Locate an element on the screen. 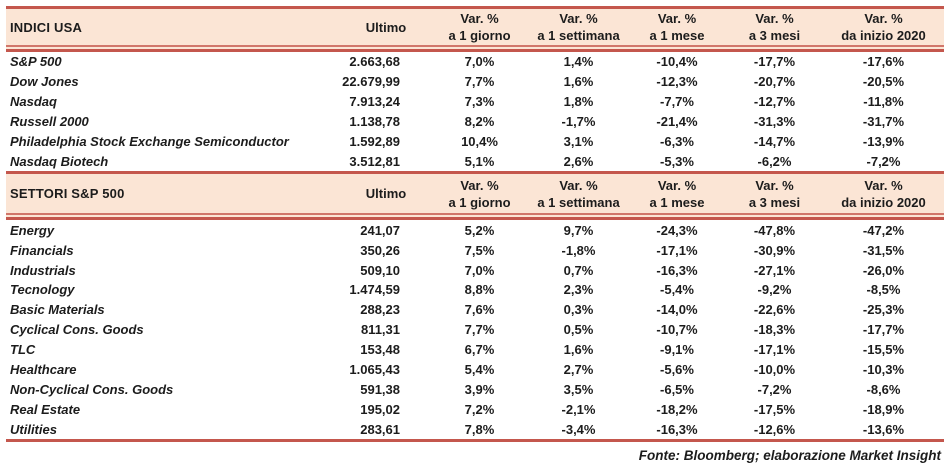 The height and width of the screenshot is (472, 949). row-var-1-mese: -7,7% is located at coordinates (677, 102).